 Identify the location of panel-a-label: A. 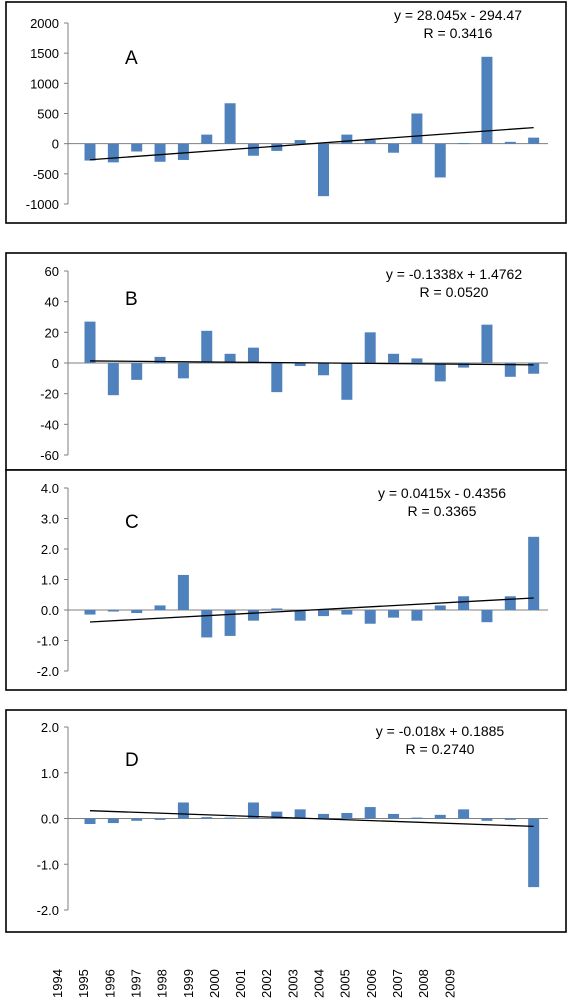
(131, 58).